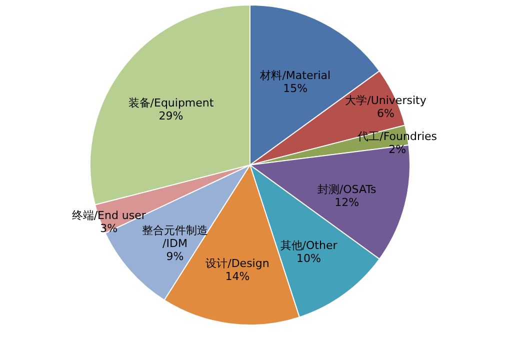 The width and height of the screenshot is (514, 337). Describe the element at coordinates (171, 116) in the screenshot. I see `data-label: 29%` at that location.